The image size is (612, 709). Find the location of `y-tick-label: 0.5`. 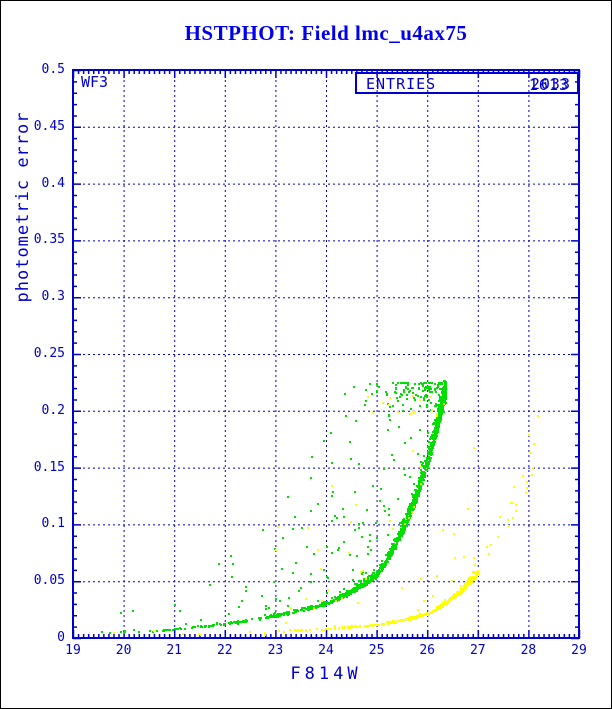

y-tick-label: 0.5 is located at coordinates (53, 69).